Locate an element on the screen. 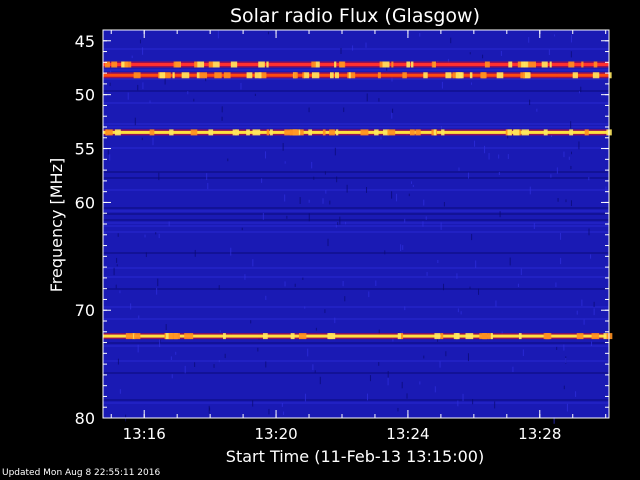 This screenshot has height=480, width=640. x-tick-label: 13:28 is located at coordinates (539, 434).